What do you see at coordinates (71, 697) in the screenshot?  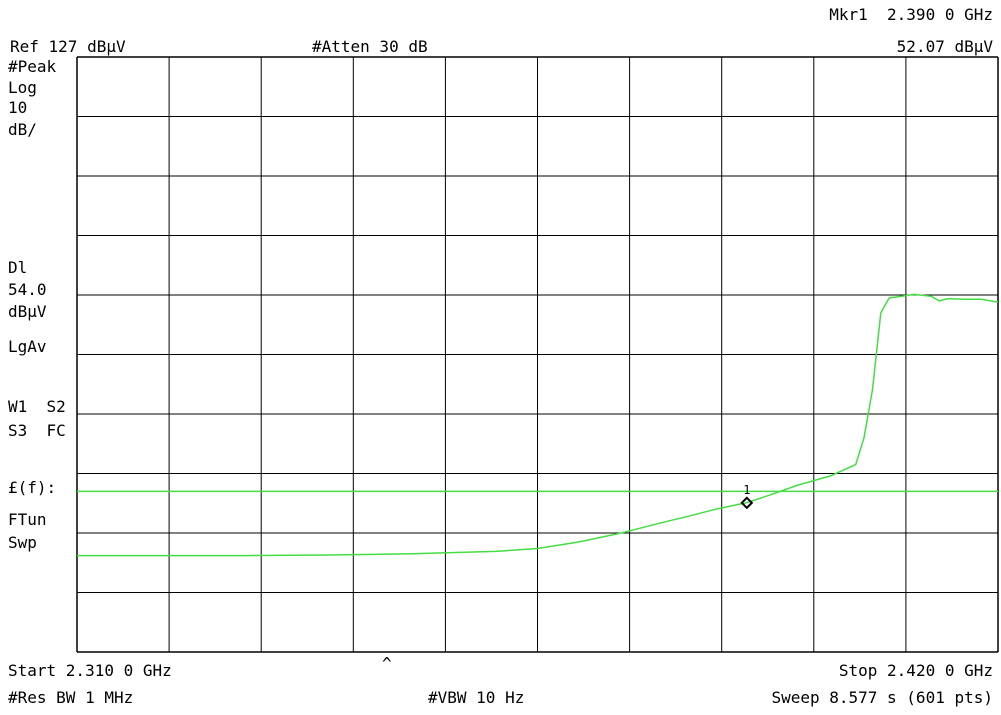 I see `resolution-bandwidth: #Res BW 1 MHz` at bounding box center [71, 697].